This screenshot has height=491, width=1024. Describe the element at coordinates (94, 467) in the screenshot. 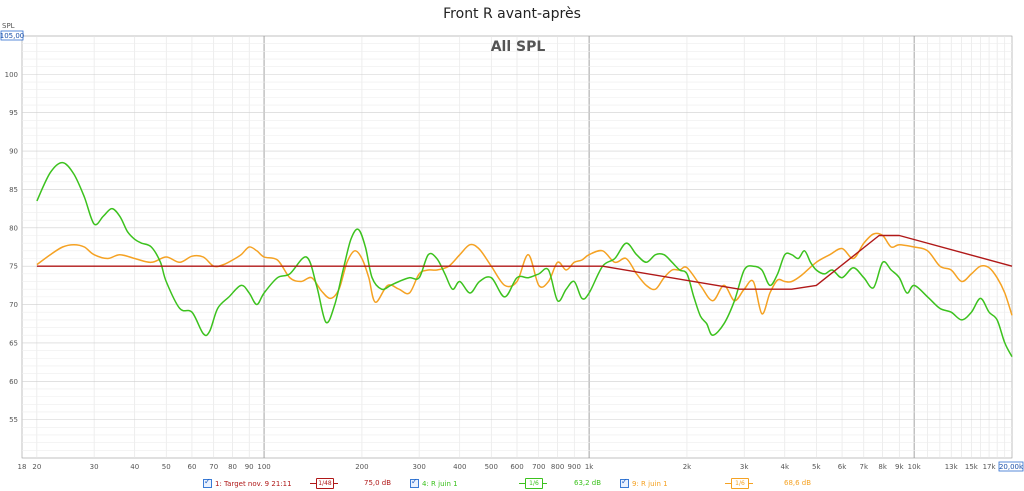

I see `x-tick-label: 30` at that location.